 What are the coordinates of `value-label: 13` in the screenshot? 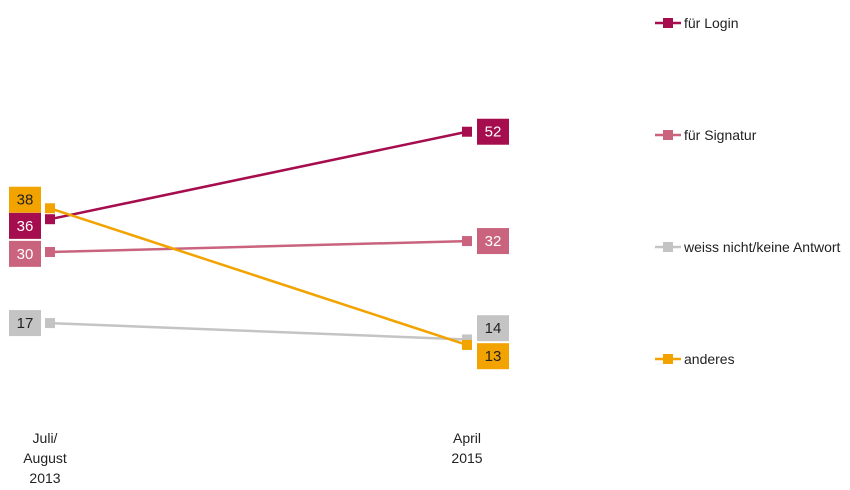 It's located at (493, 356).